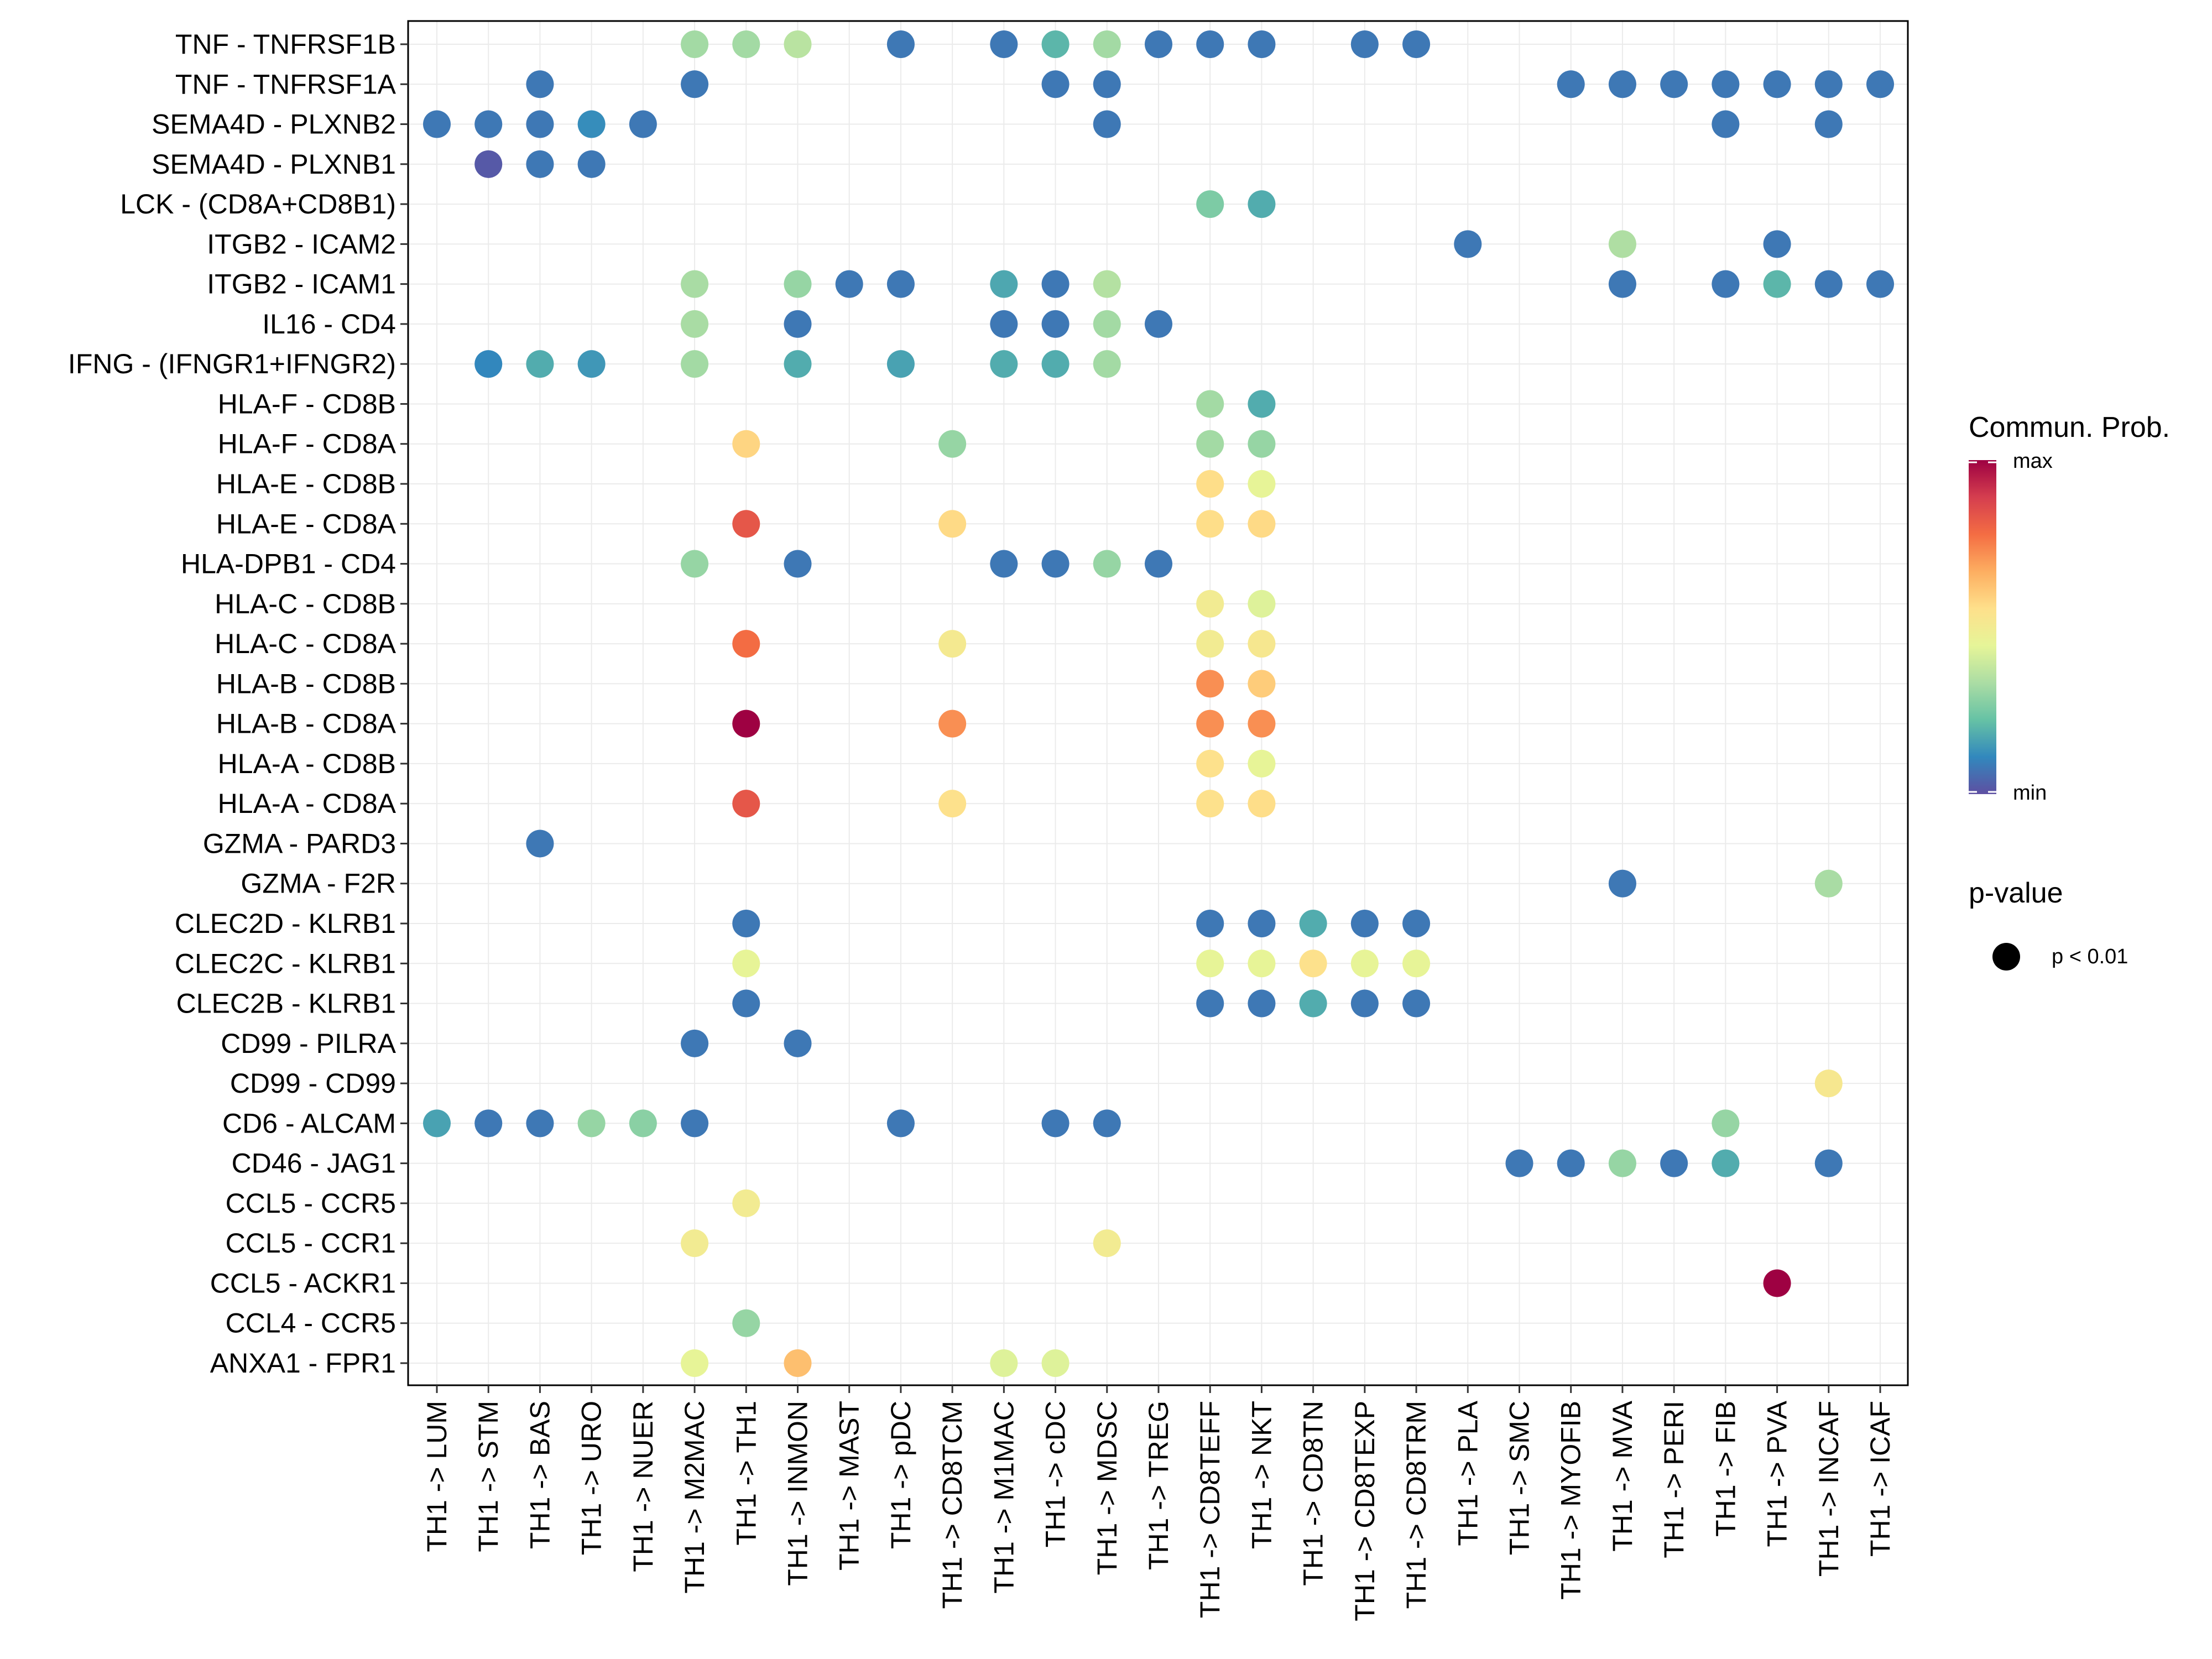 This screenshot has height=1659, width=2212. Describe the element at coordinates (232, 363) in the screenshot. I see `y-tick-label: IFNG - (IFNGR1+IFNGR2)` at that location.